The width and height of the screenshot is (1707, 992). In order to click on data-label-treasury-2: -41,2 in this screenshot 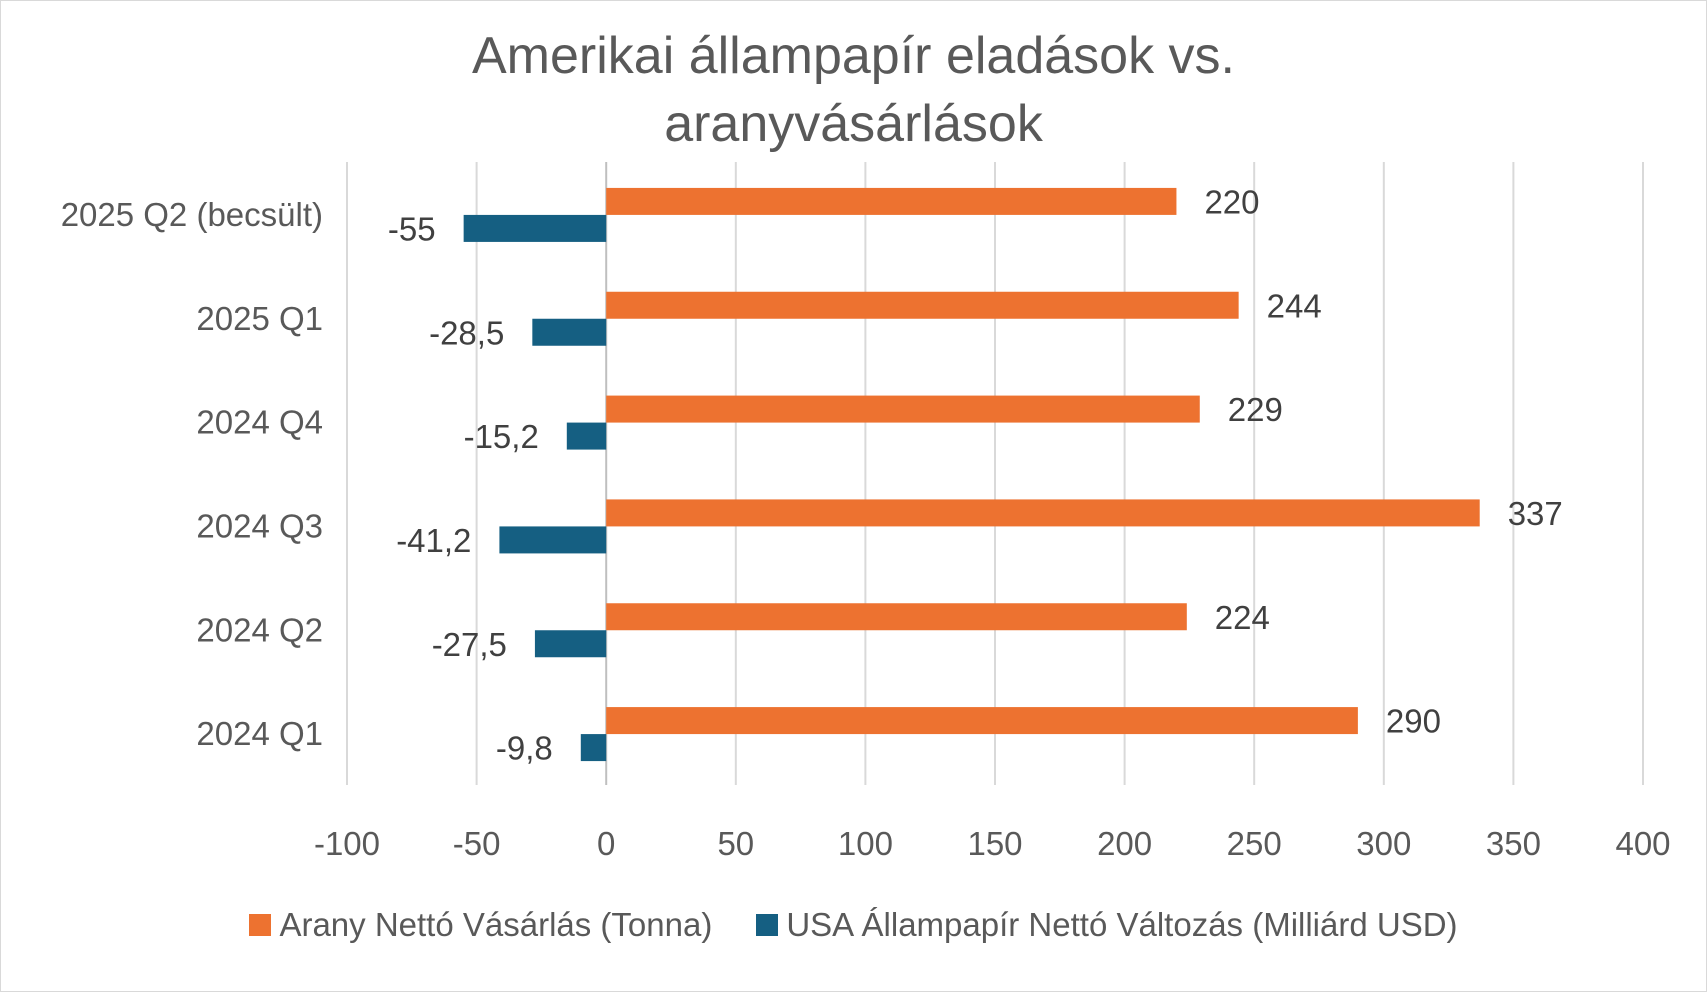, I will do `click(433, 540)`.